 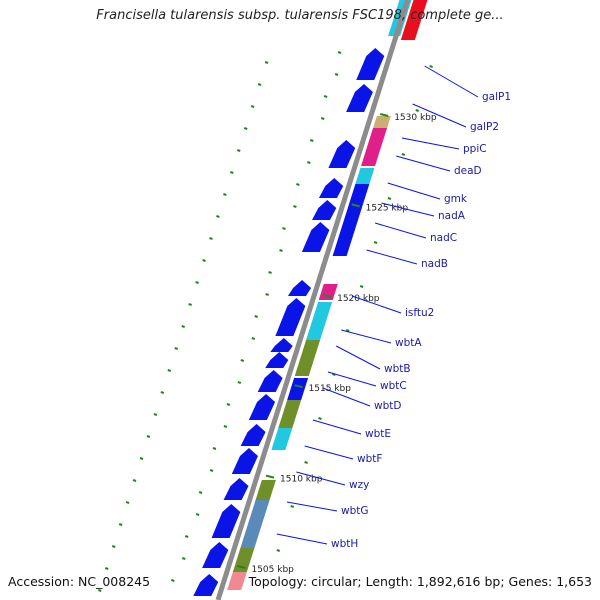 I want to click on gene-label-nadB: nadB, so click(x=434, y=264).